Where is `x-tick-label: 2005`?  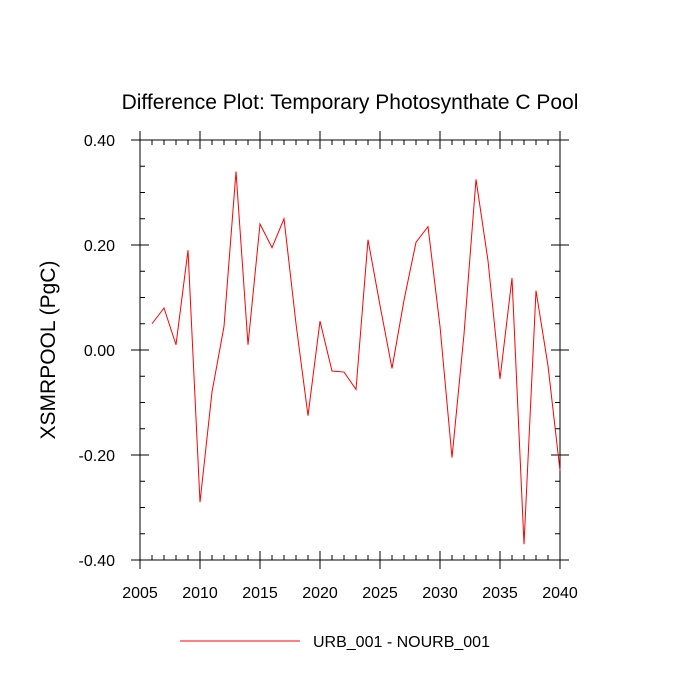 x-tick-label: 2005 is located at coordinates (140, 593).